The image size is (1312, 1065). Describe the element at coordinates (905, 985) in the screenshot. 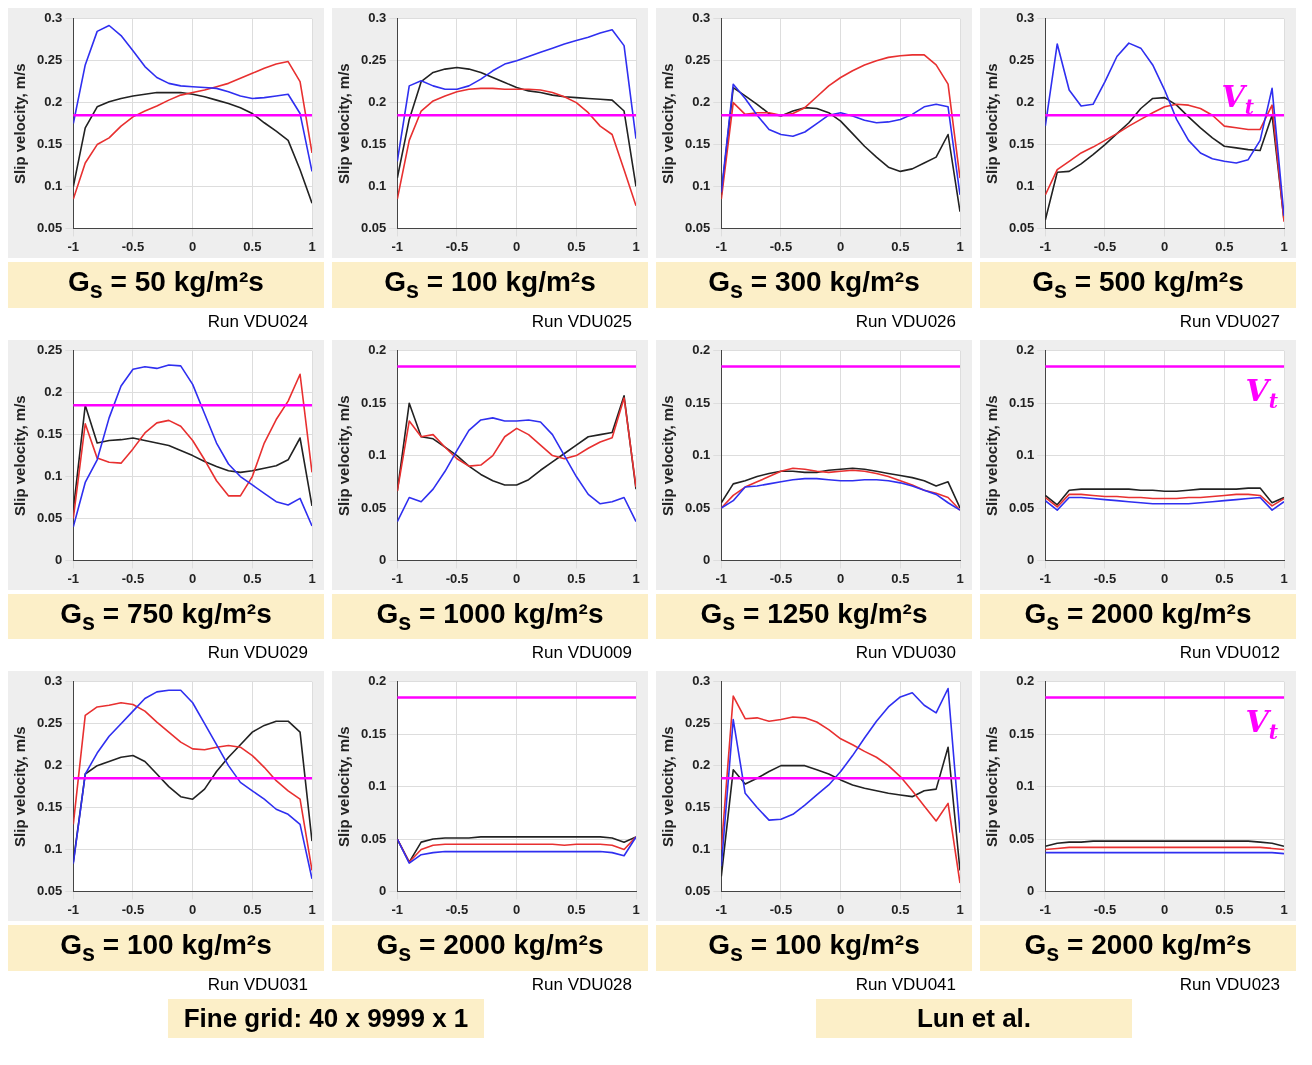

I see `text: Run VDU041` at that location.